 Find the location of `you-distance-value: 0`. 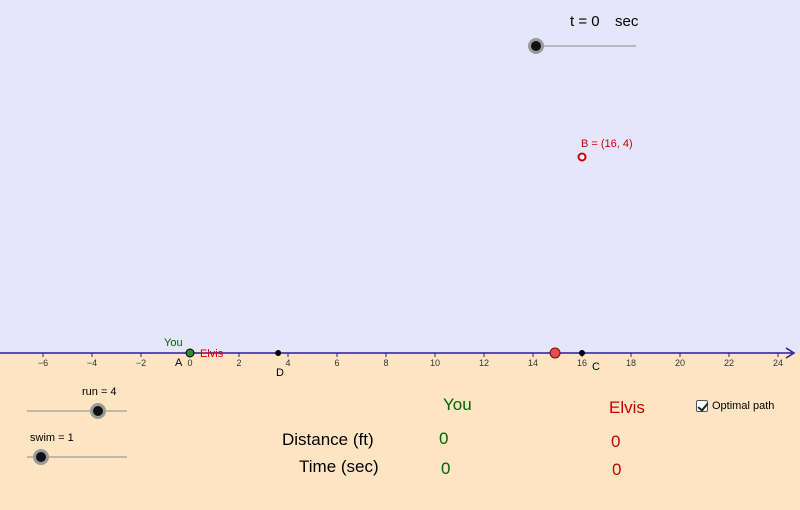

you-distance-value: 0 is located at coordinates (444, 438).